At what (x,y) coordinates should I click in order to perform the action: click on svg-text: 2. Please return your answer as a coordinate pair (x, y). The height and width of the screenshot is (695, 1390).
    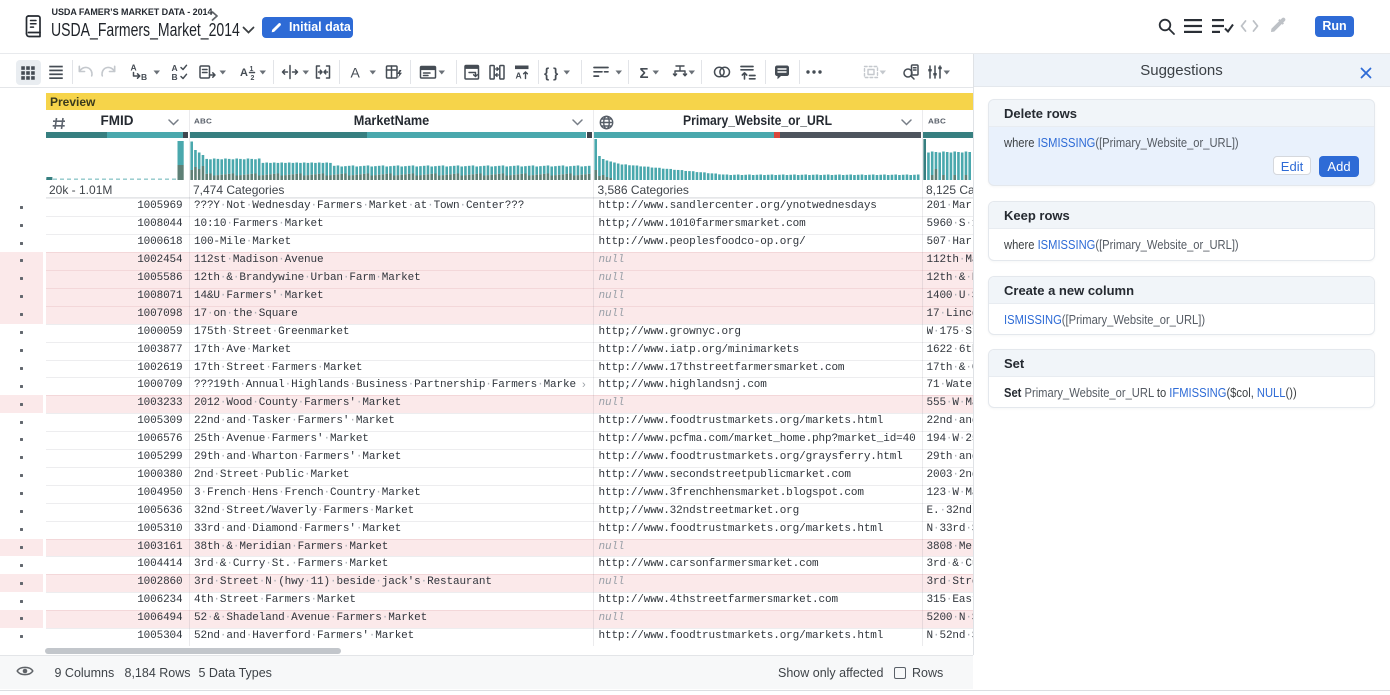
    Looking at the image, I should click on (253, 78).